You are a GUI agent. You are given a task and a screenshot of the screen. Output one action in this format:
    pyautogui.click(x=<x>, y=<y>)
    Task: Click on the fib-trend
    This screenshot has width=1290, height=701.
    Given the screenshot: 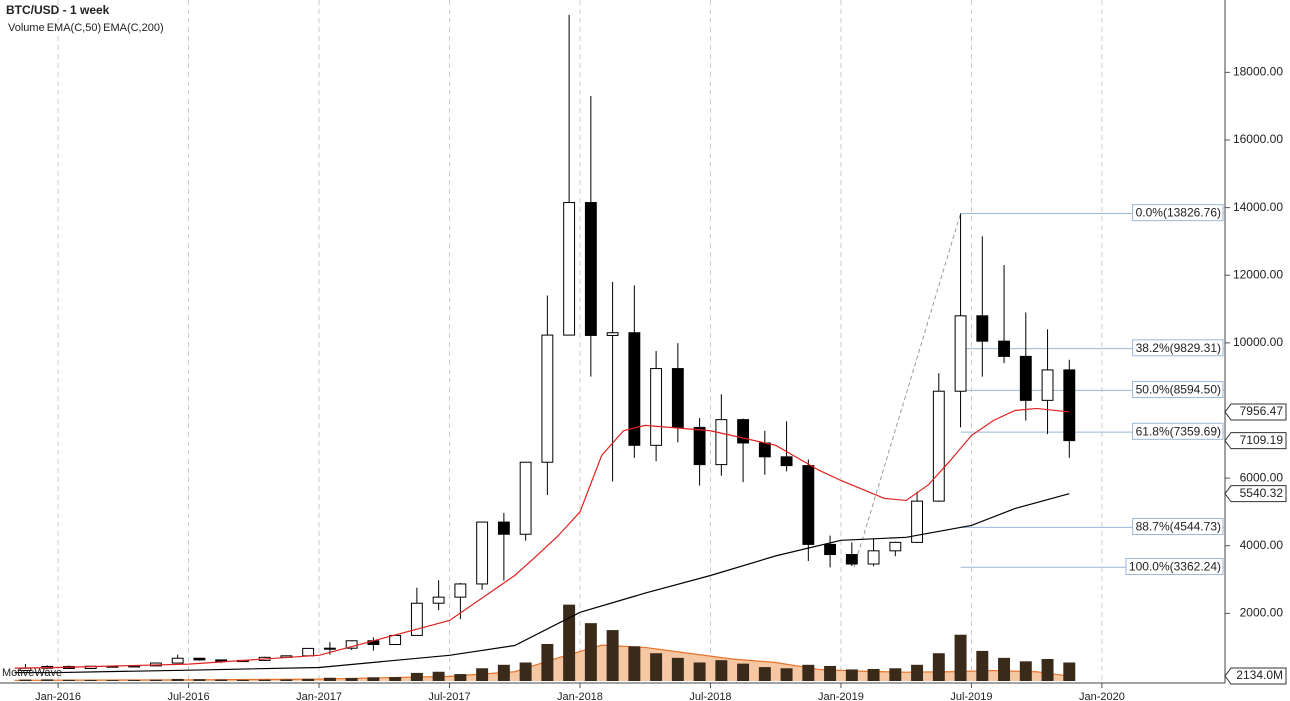 What is the action you would take?
    pyautogui.click(x=907, y=390)
    